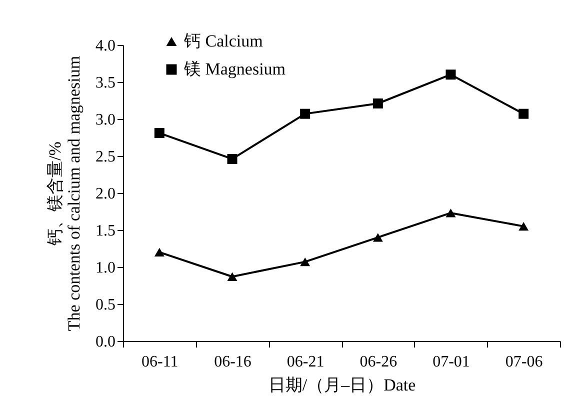  I want to click on y-tick-label: 1.5, so click(106, 231).